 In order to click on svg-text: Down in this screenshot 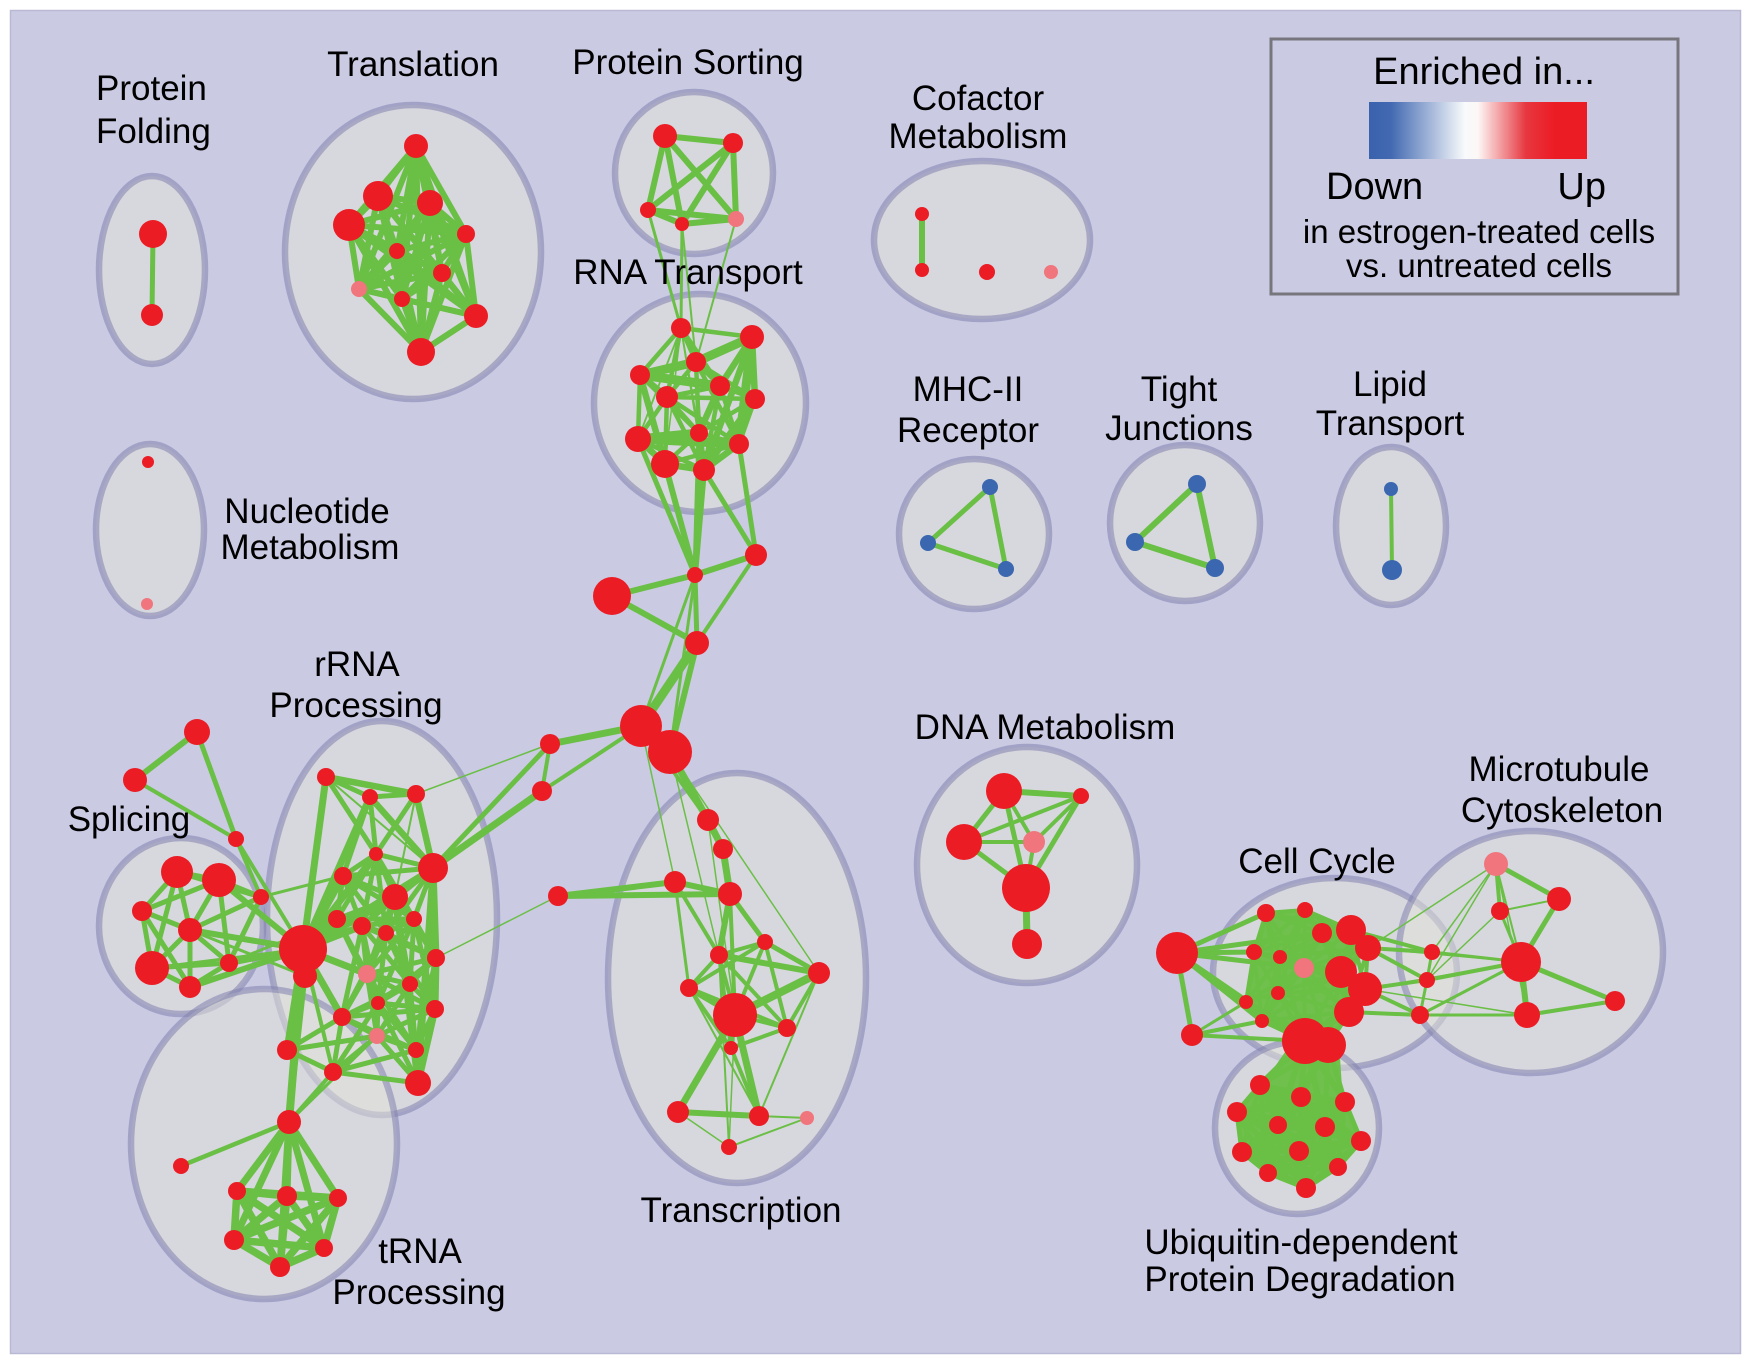, I will do `click(1374, 187)`.